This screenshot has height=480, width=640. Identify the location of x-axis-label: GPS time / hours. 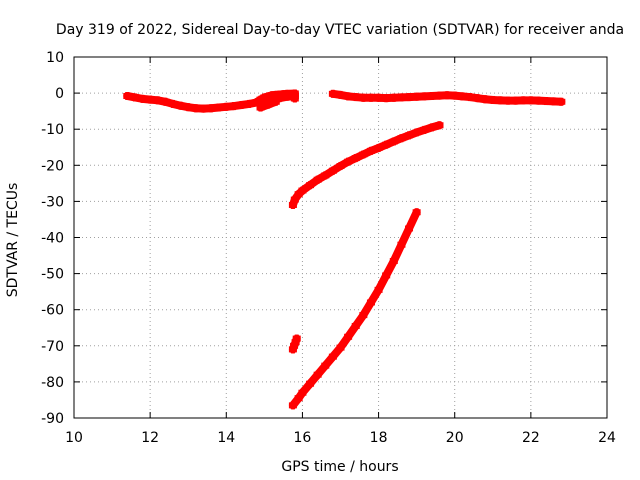
(339, 467).